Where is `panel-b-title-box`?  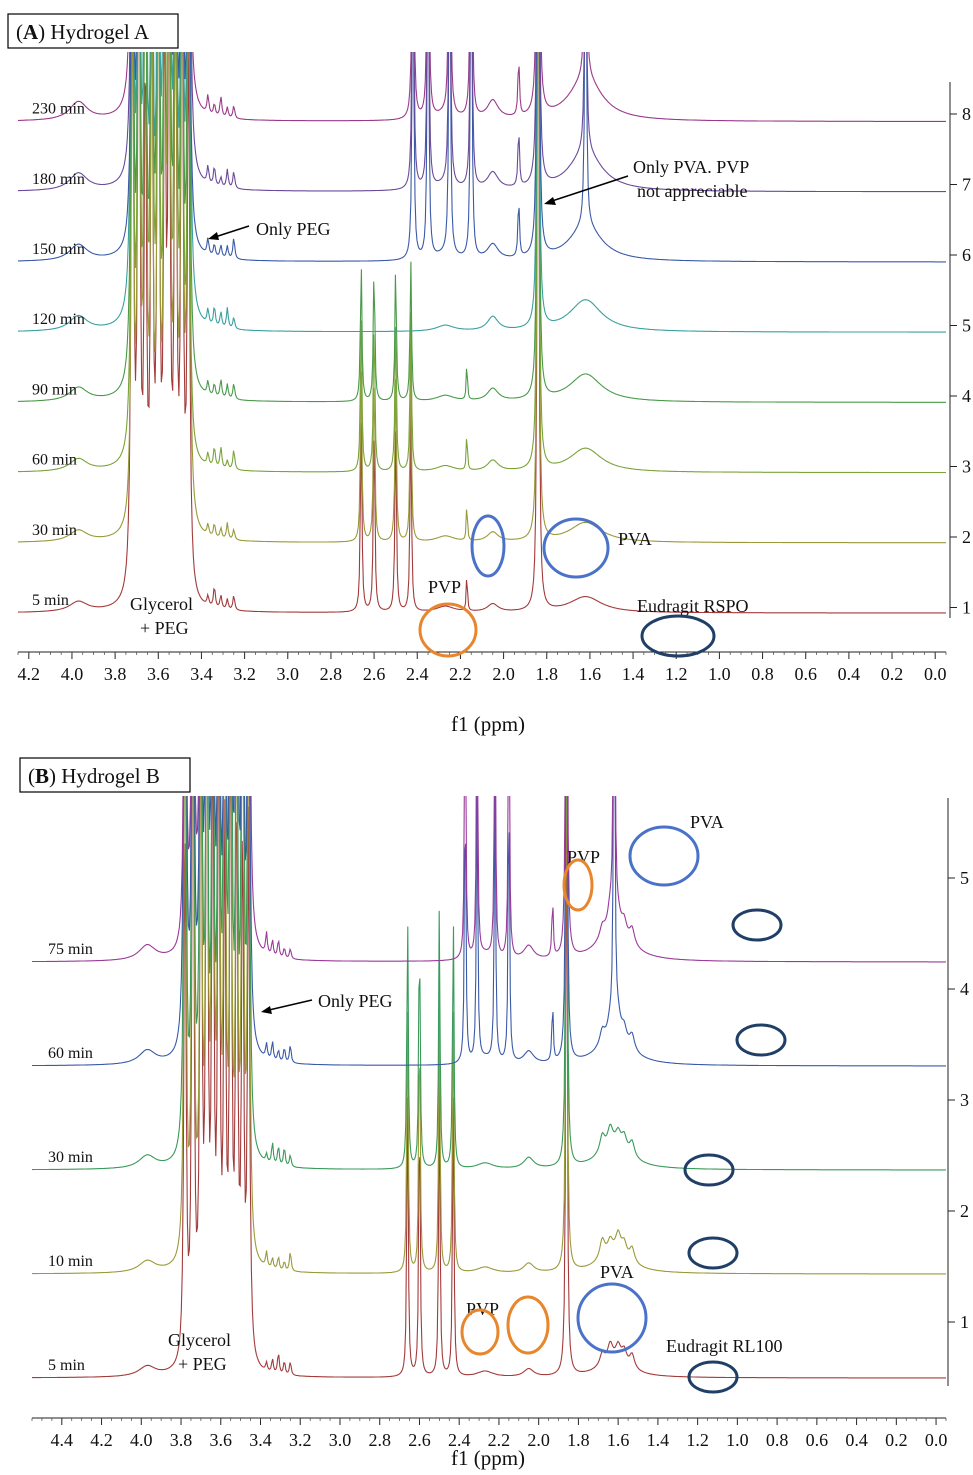 panel-b-title-box is located at coordinates (105, 775).